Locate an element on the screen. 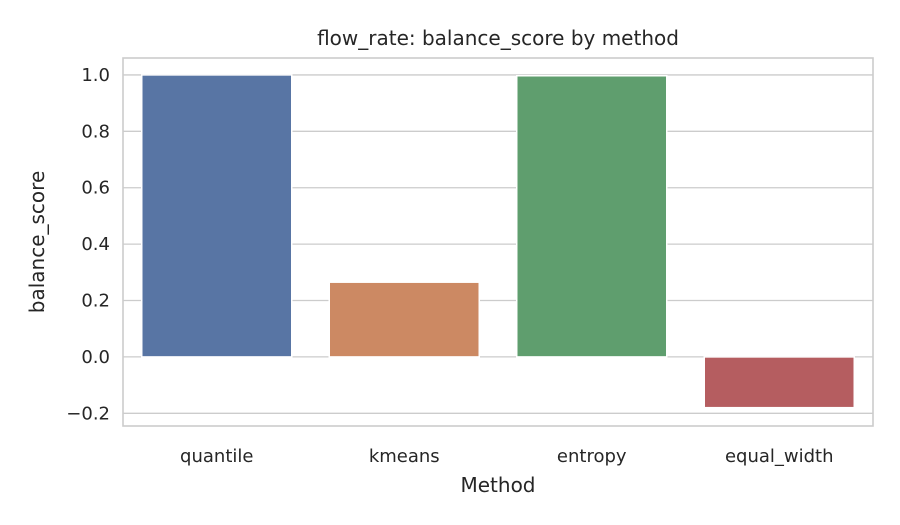 The height and width of the screenshot is (525, 900). y-tick-label: 0.2 is located at coordinates (95, 301).